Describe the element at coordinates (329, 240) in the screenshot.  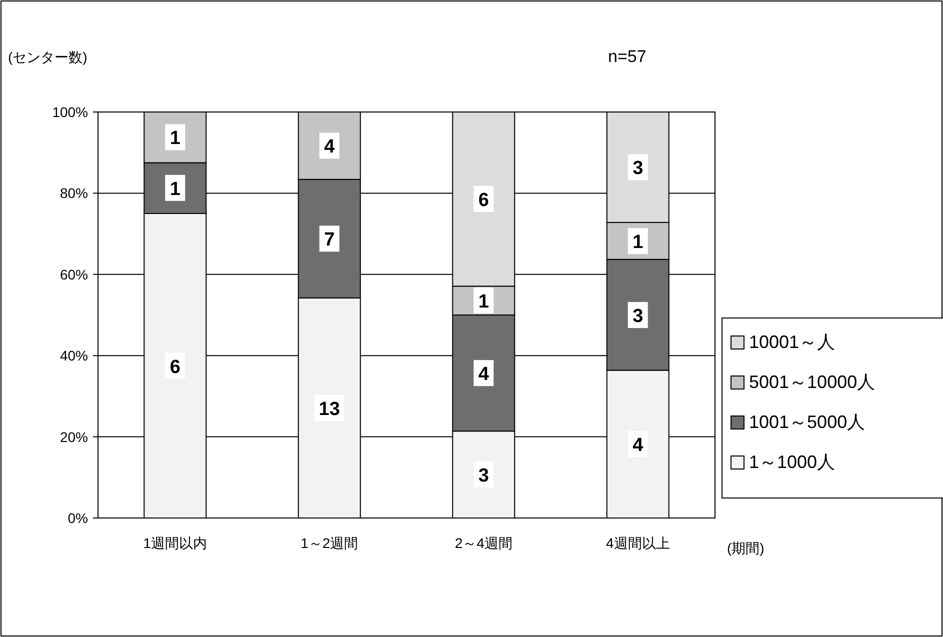
I see `annotation: 7` at that location.